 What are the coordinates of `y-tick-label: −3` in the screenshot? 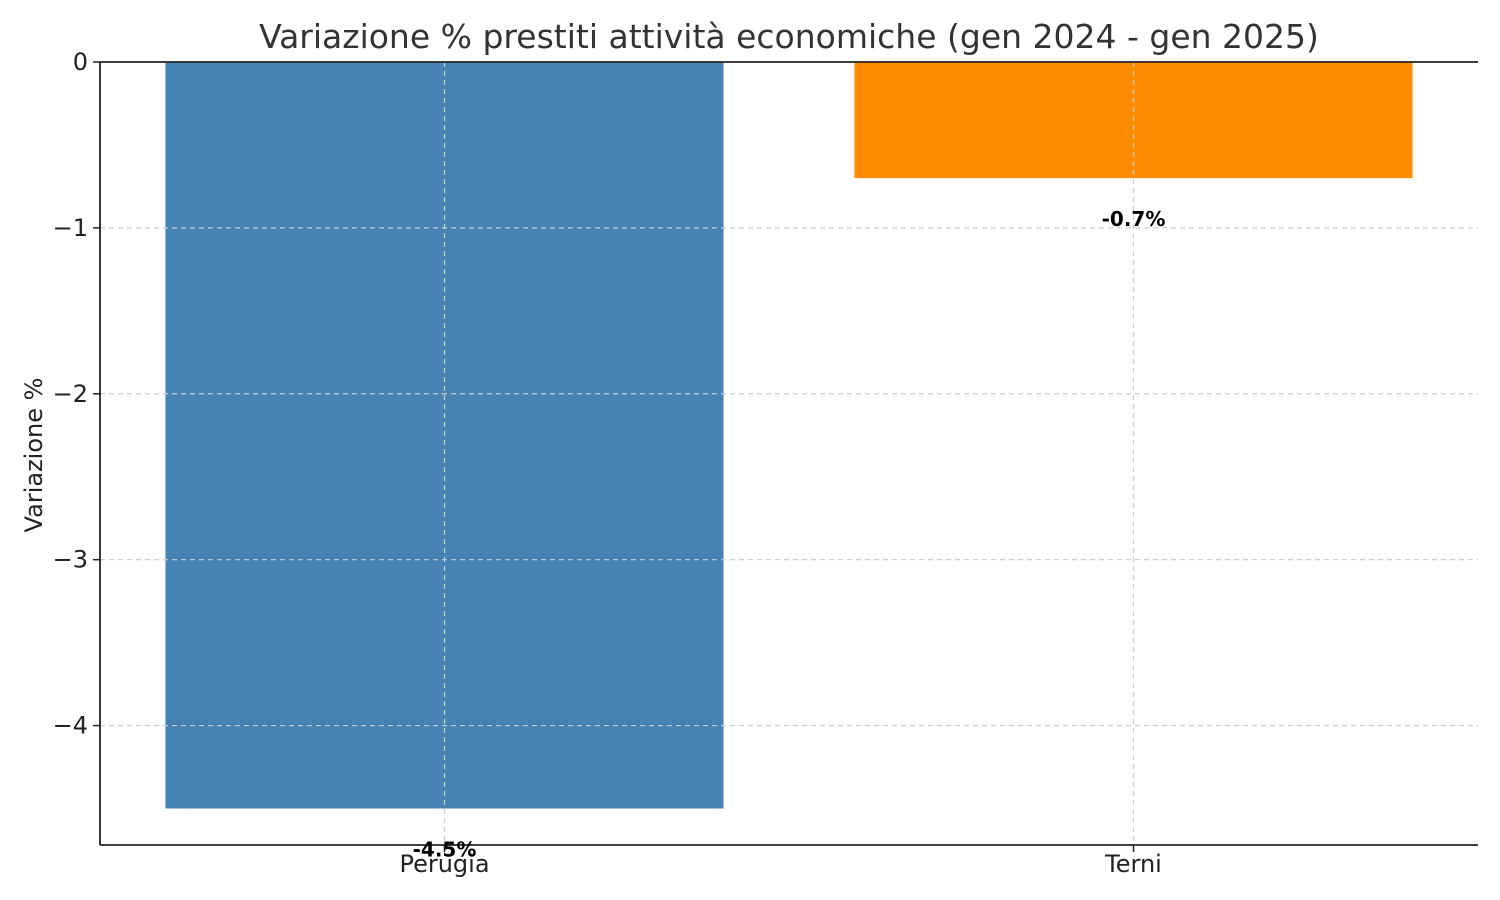 It's located at (70, 560).